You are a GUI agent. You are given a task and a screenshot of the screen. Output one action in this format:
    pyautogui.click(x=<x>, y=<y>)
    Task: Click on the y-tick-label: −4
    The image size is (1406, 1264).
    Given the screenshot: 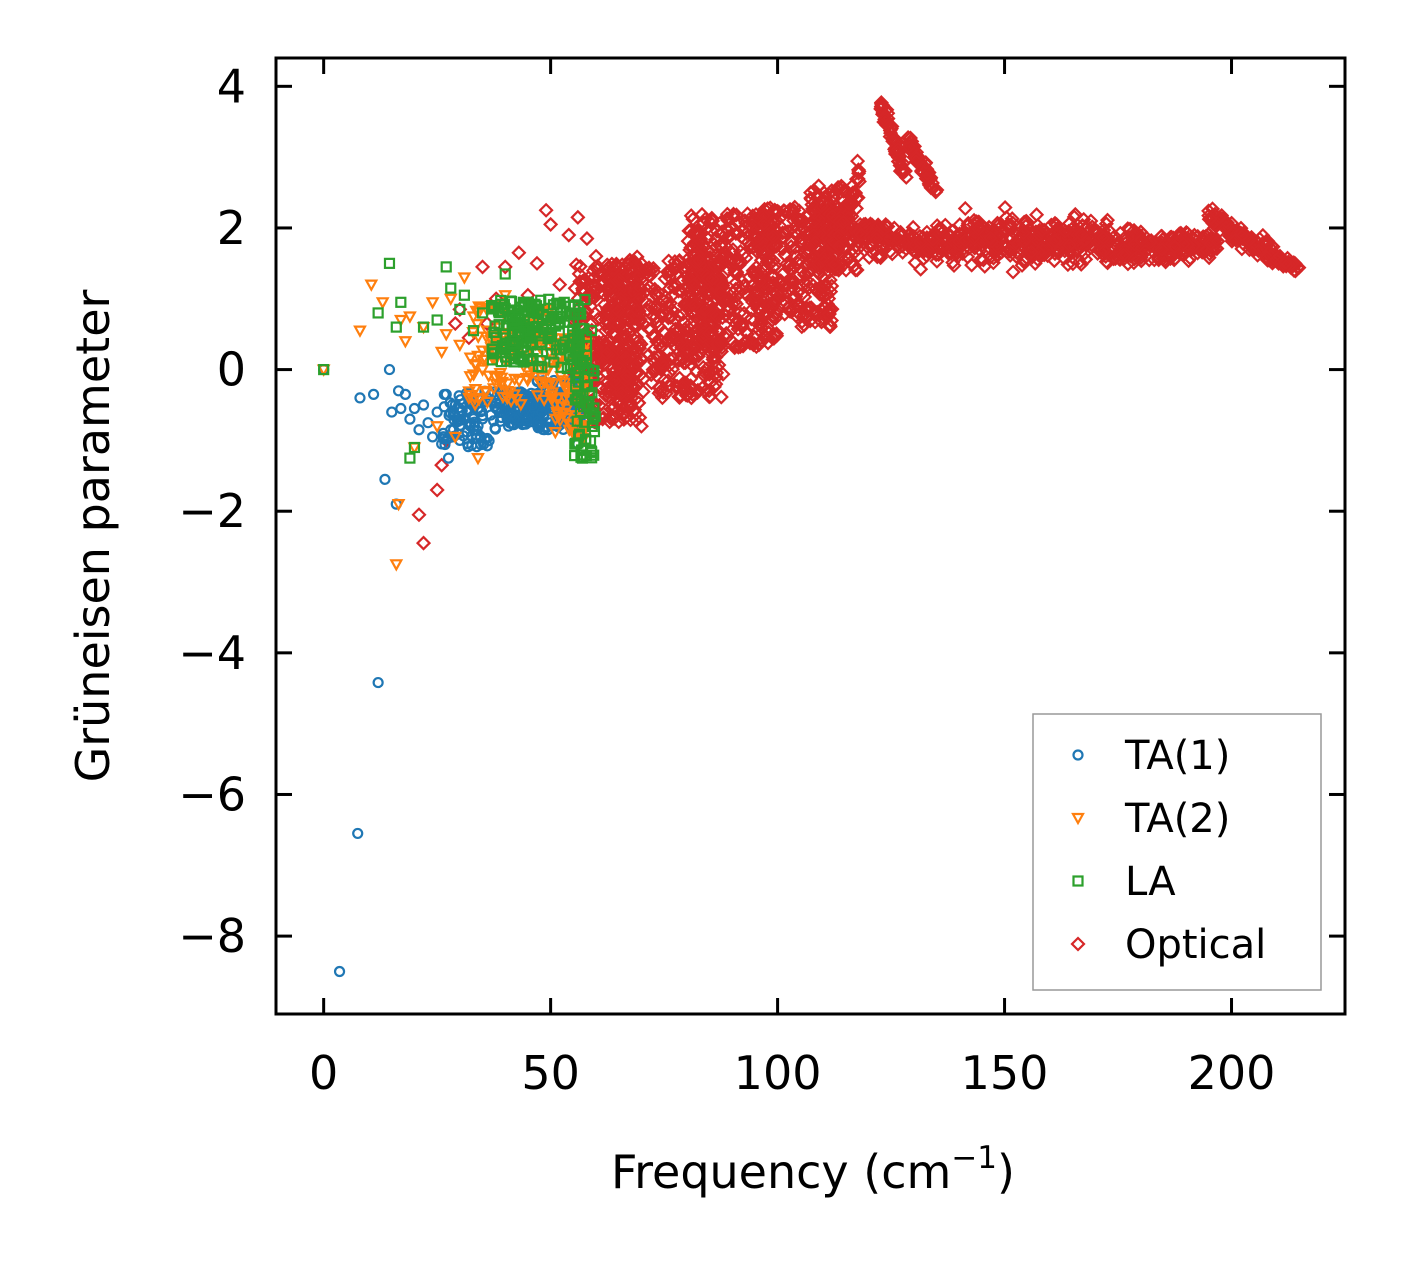 What is the action you would take?
    pyautogui.click(x=212, y=653)
    